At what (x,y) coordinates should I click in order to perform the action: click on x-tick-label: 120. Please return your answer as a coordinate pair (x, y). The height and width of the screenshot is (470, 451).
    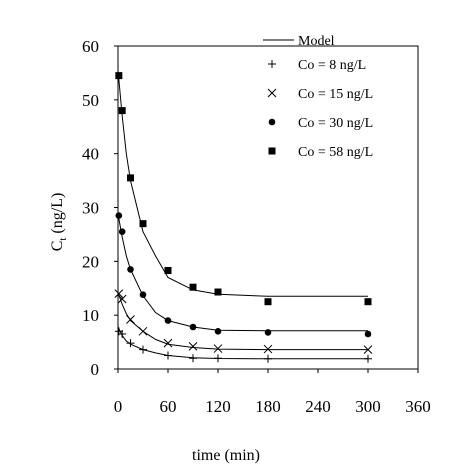
    Looking at the image, I should click on (218, 406).